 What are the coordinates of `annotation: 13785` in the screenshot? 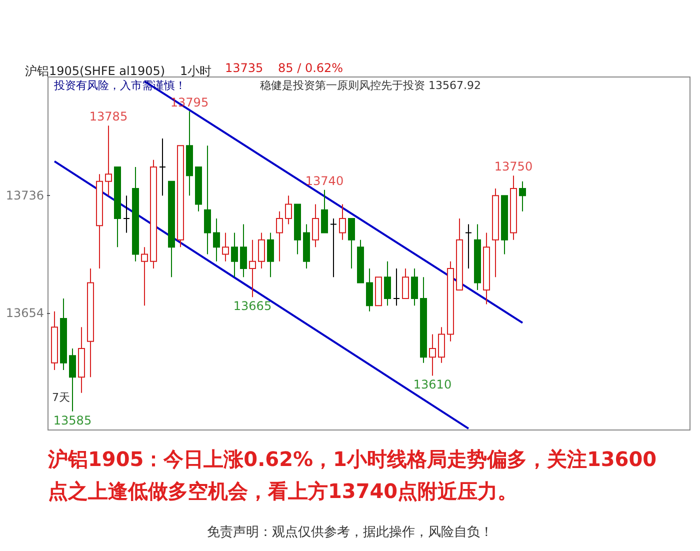 It's located at (108, 117).